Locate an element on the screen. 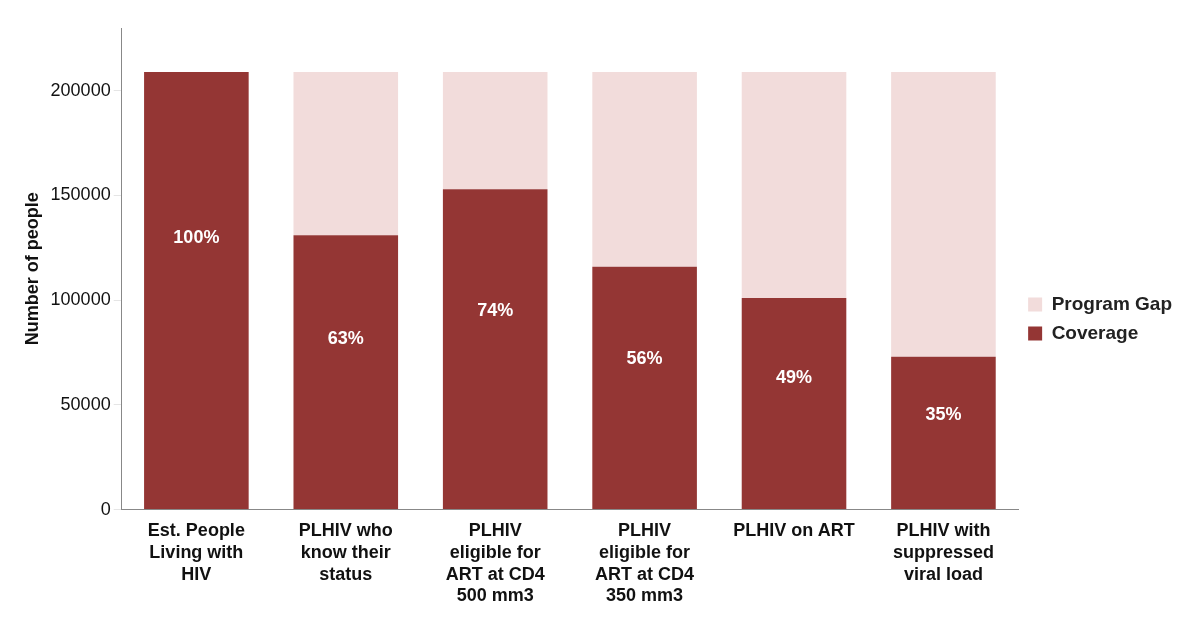 Image resolution: width=1200 pixels, height=623 pixels. legend-label: Program Gap is located at coordinates (1112, 303).